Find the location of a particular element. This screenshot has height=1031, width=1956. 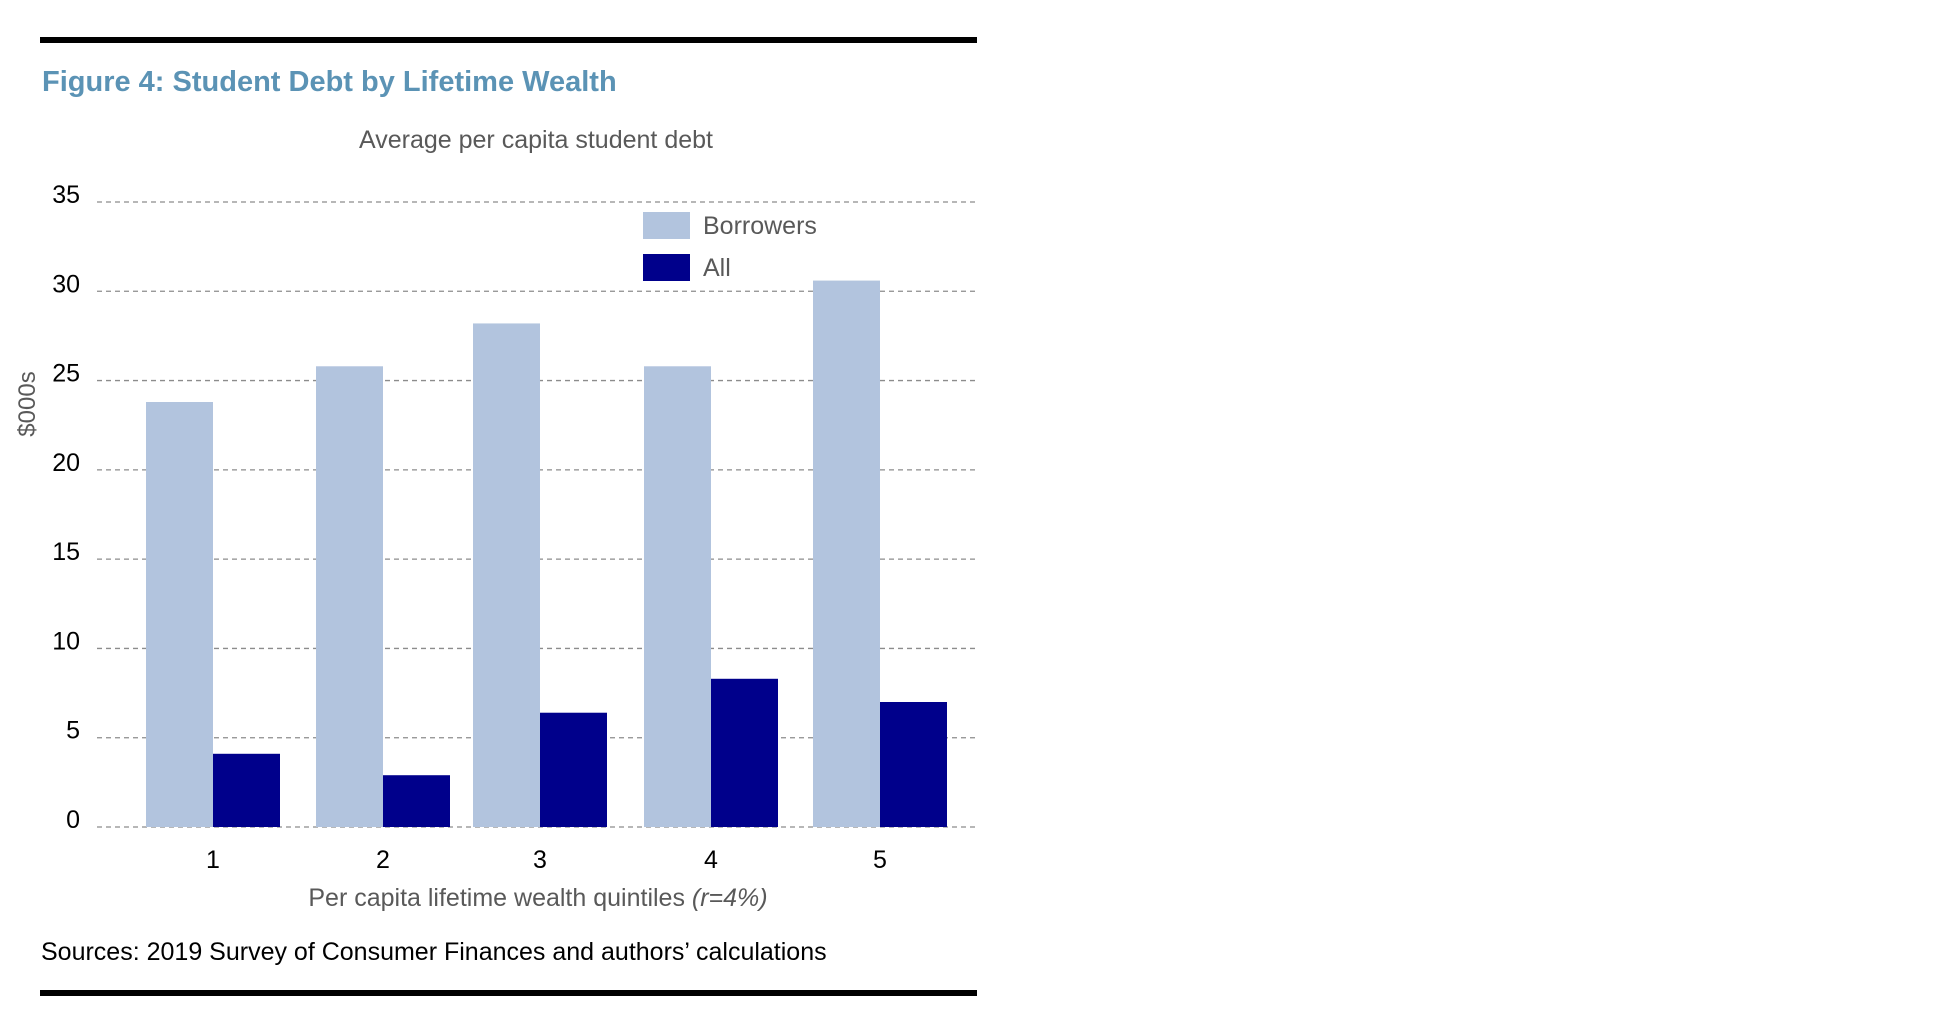

x-tick-label: 5 is located at coordinates (880, 860).